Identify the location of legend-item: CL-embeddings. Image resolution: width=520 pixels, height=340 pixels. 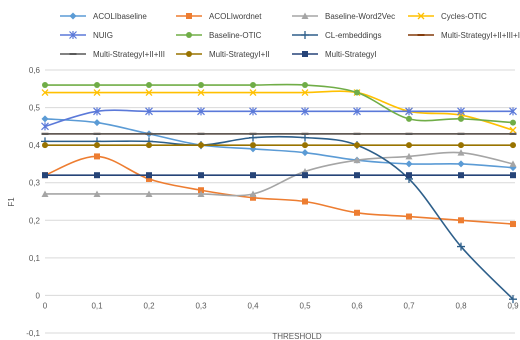
(336, 35).